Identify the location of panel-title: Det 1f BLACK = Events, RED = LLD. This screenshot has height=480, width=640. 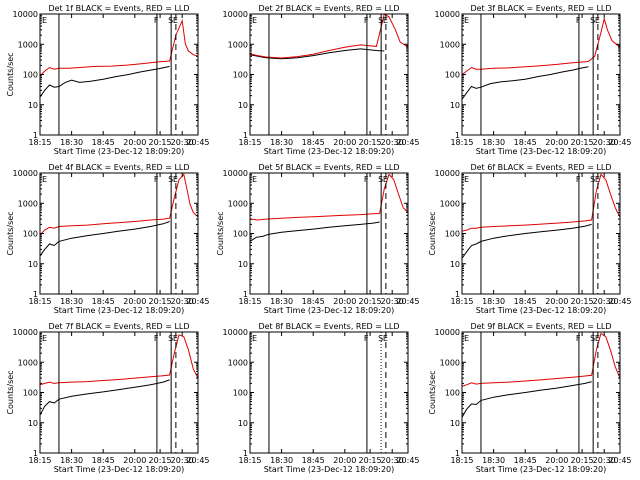
(118, 8).